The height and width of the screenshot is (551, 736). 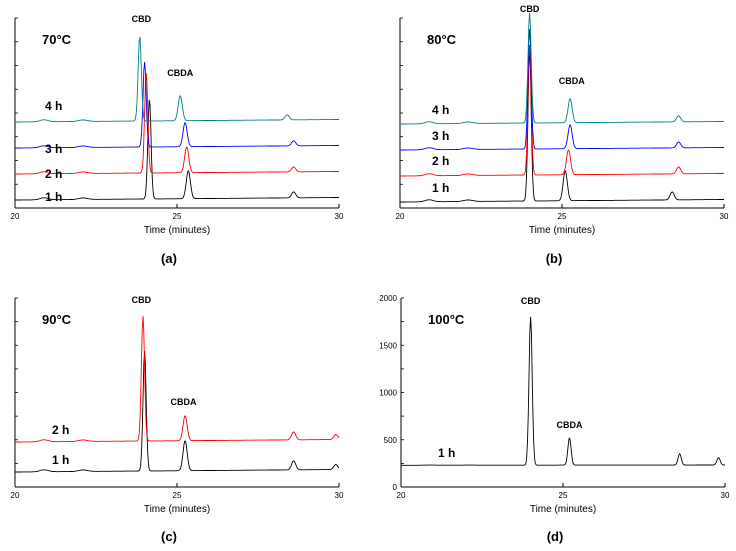 I want to click on panel-label: (a), so click(x=169, y=258).